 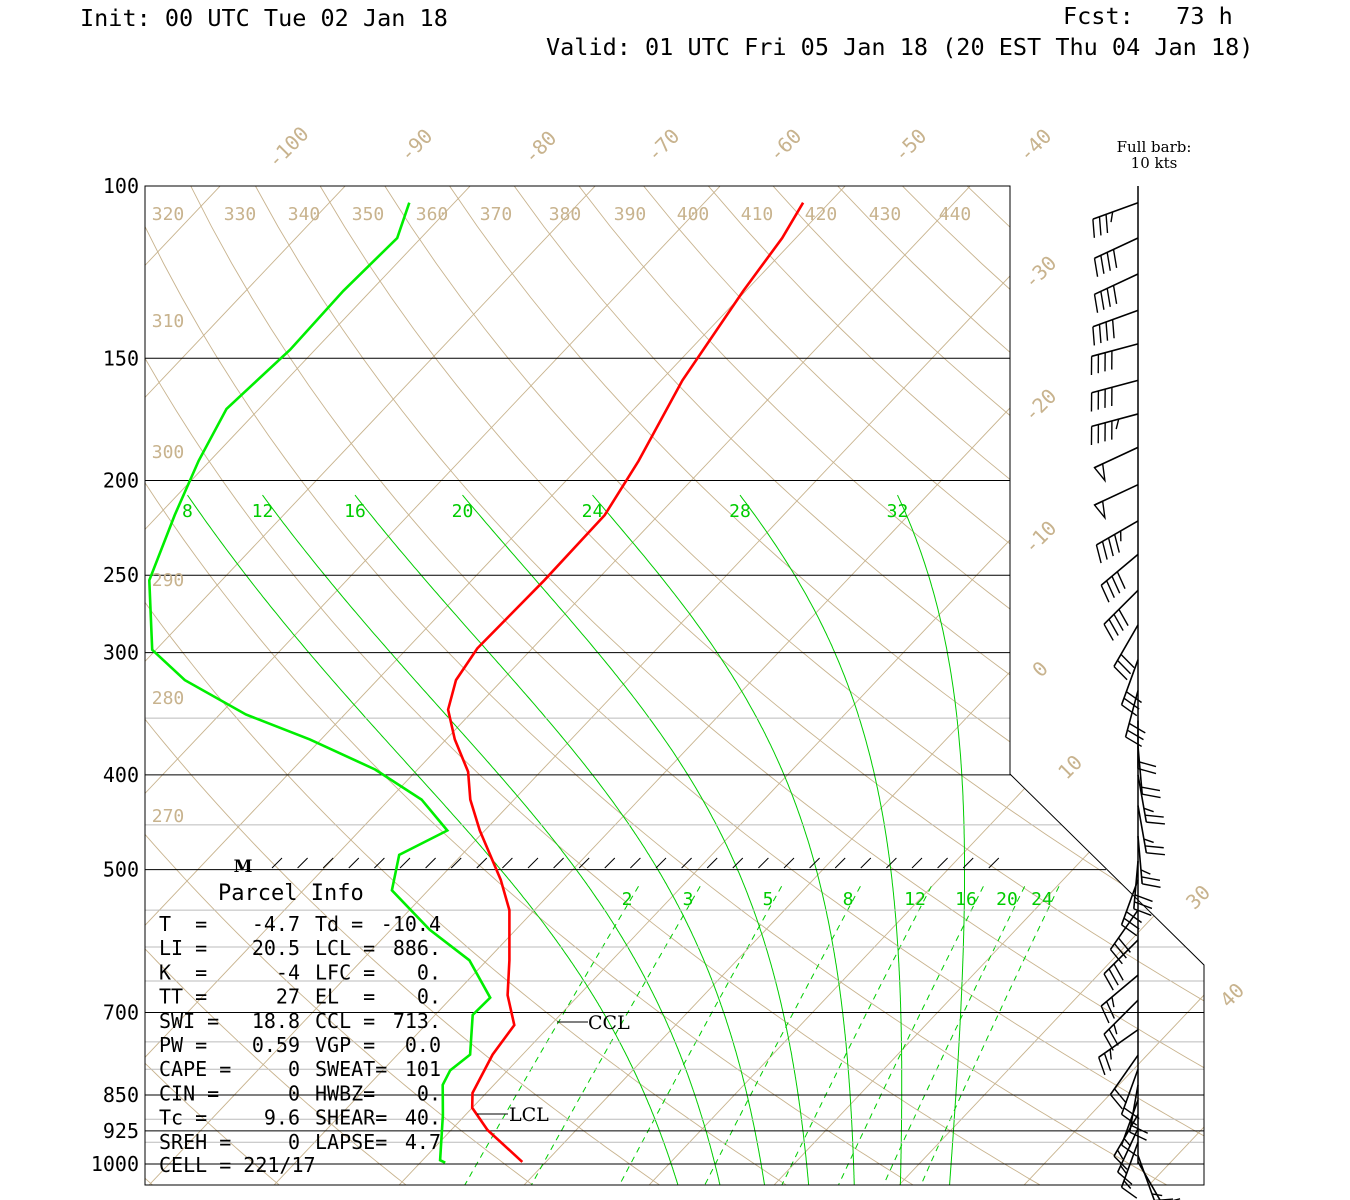 I want to click on moist-adiabat-line, so click(x=723, y=839).